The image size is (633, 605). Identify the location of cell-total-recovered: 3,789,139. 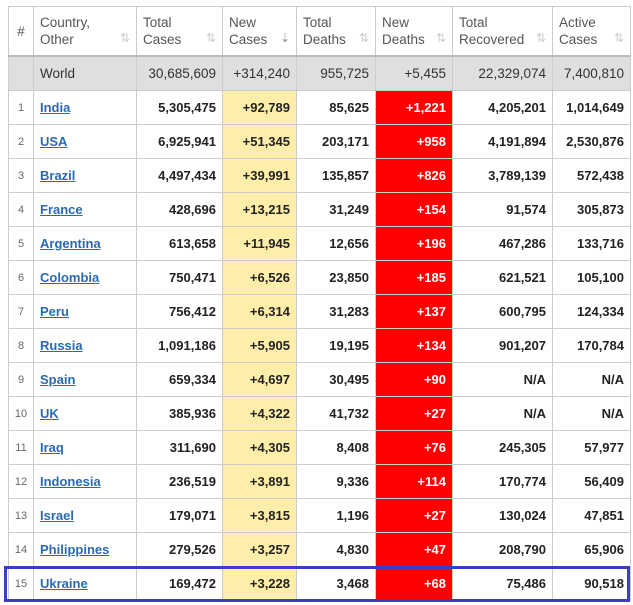
(502, 175).